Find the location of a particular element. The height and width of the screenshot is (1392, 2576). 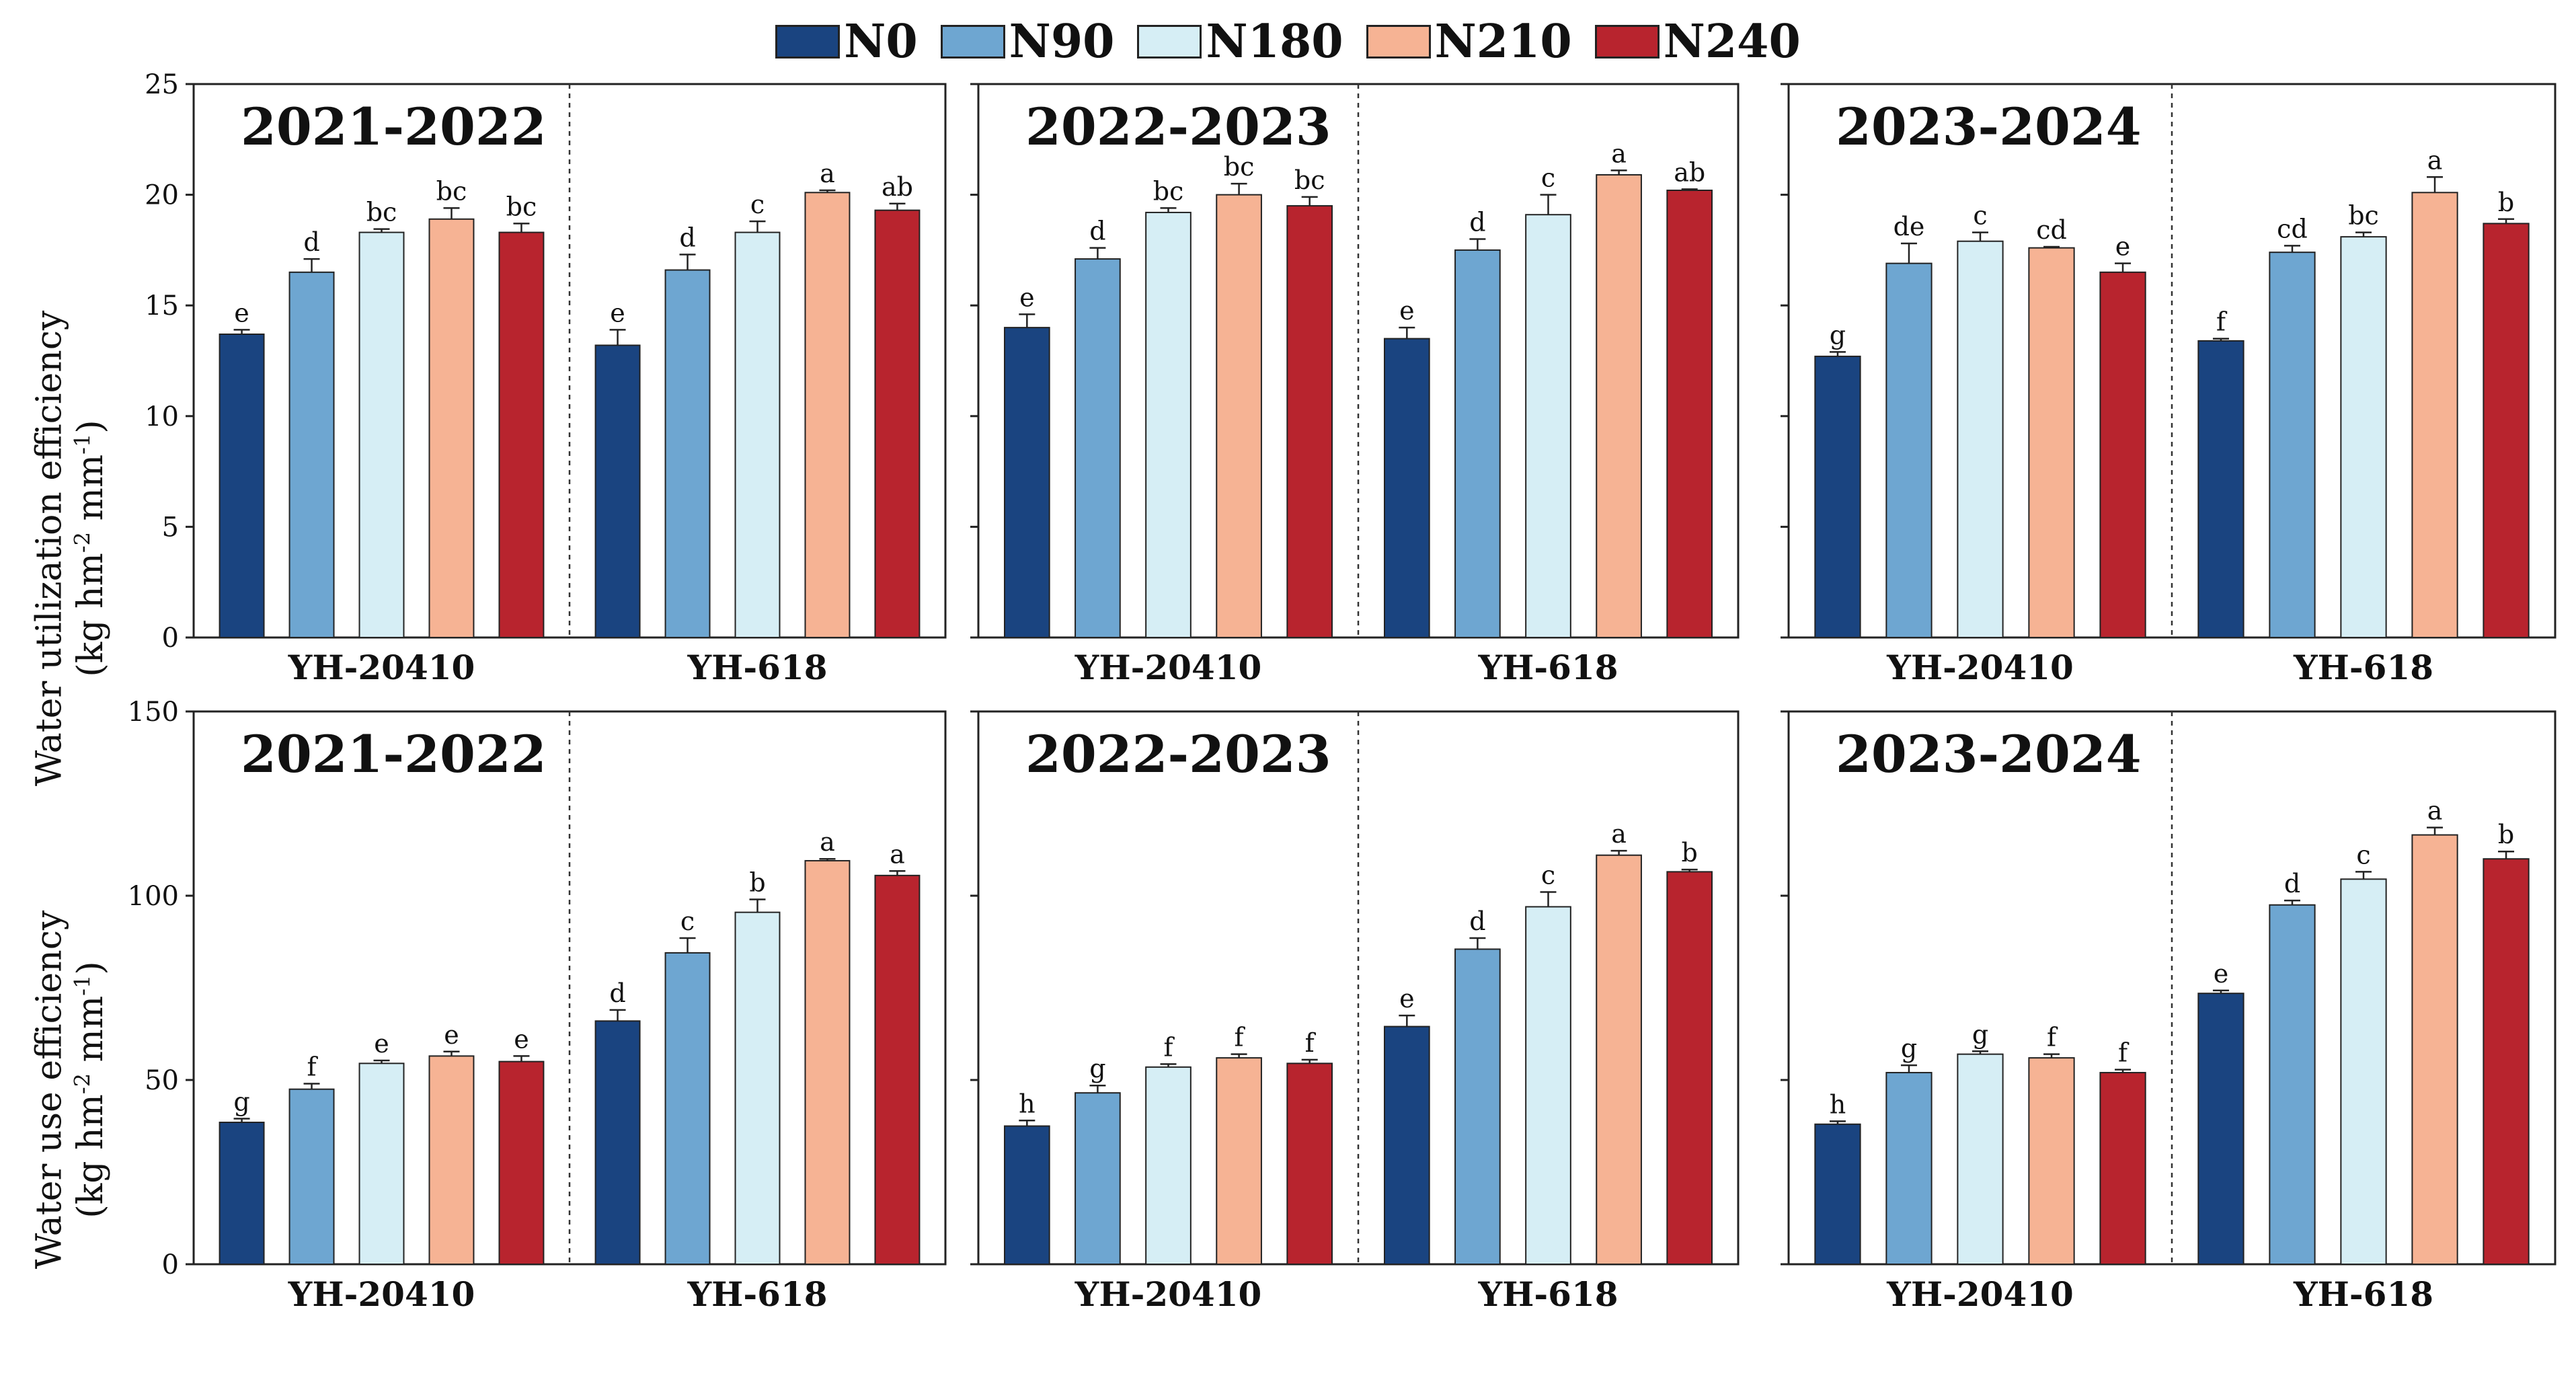

chart-3-sig-letter: d is located at coordinates (617, 993).